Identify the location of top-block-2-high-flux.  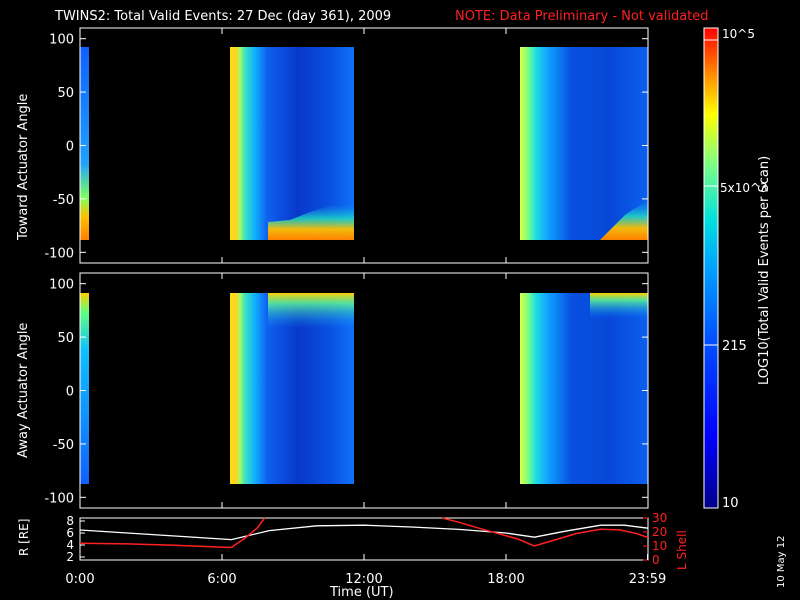
(311, 222).